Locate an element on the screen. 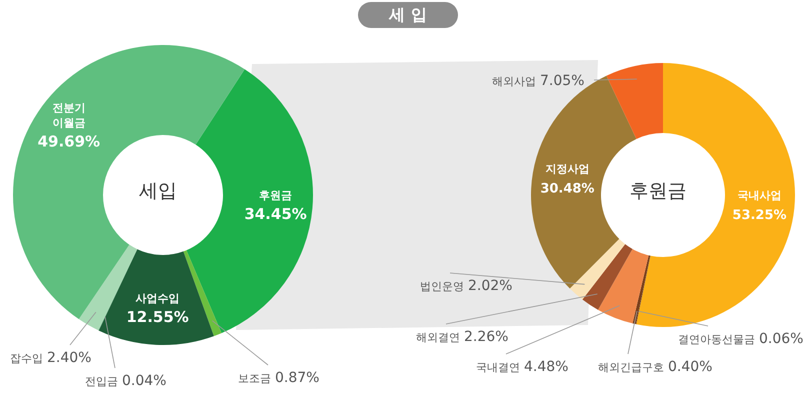 Image resolution: width=812 pixels, height=404 pixels. text: 세 입 is located at coordinates (408, 15).